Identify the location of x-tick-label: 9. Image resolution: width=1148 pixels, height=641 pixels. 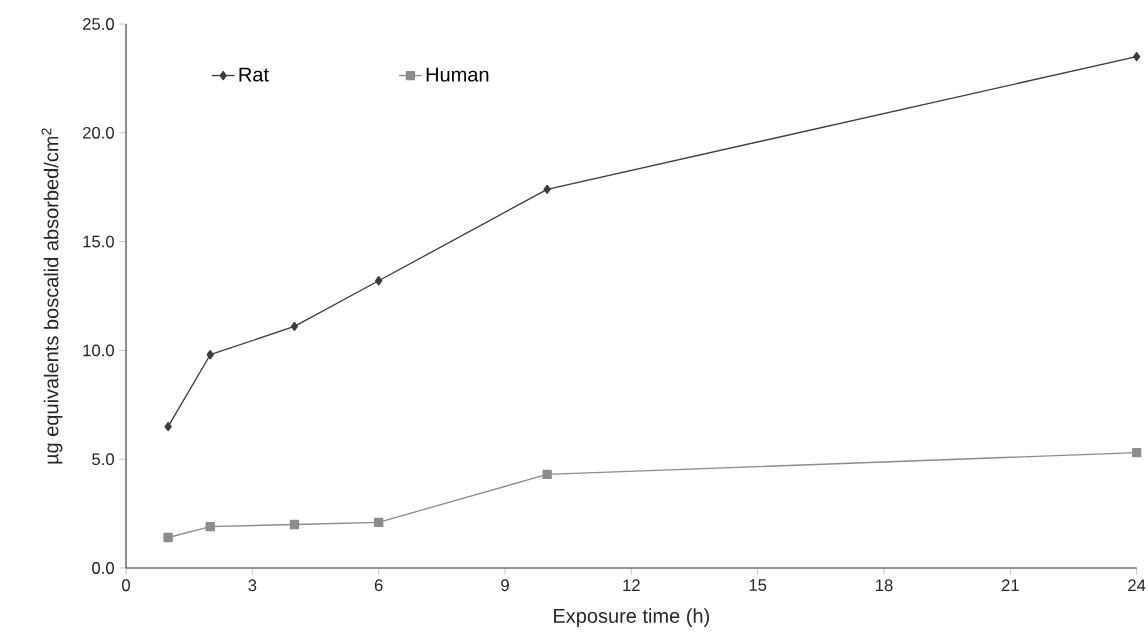
(505, 585).